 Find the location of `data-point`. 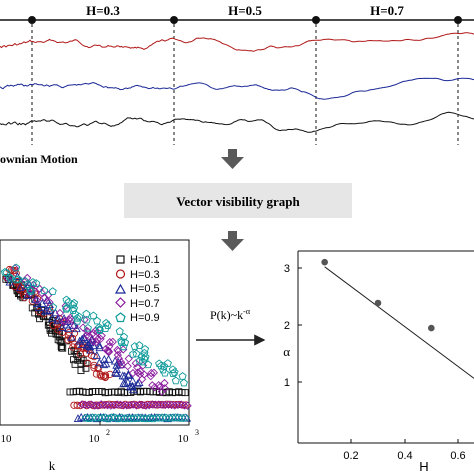

data-point is located at coordinates (378, 303).